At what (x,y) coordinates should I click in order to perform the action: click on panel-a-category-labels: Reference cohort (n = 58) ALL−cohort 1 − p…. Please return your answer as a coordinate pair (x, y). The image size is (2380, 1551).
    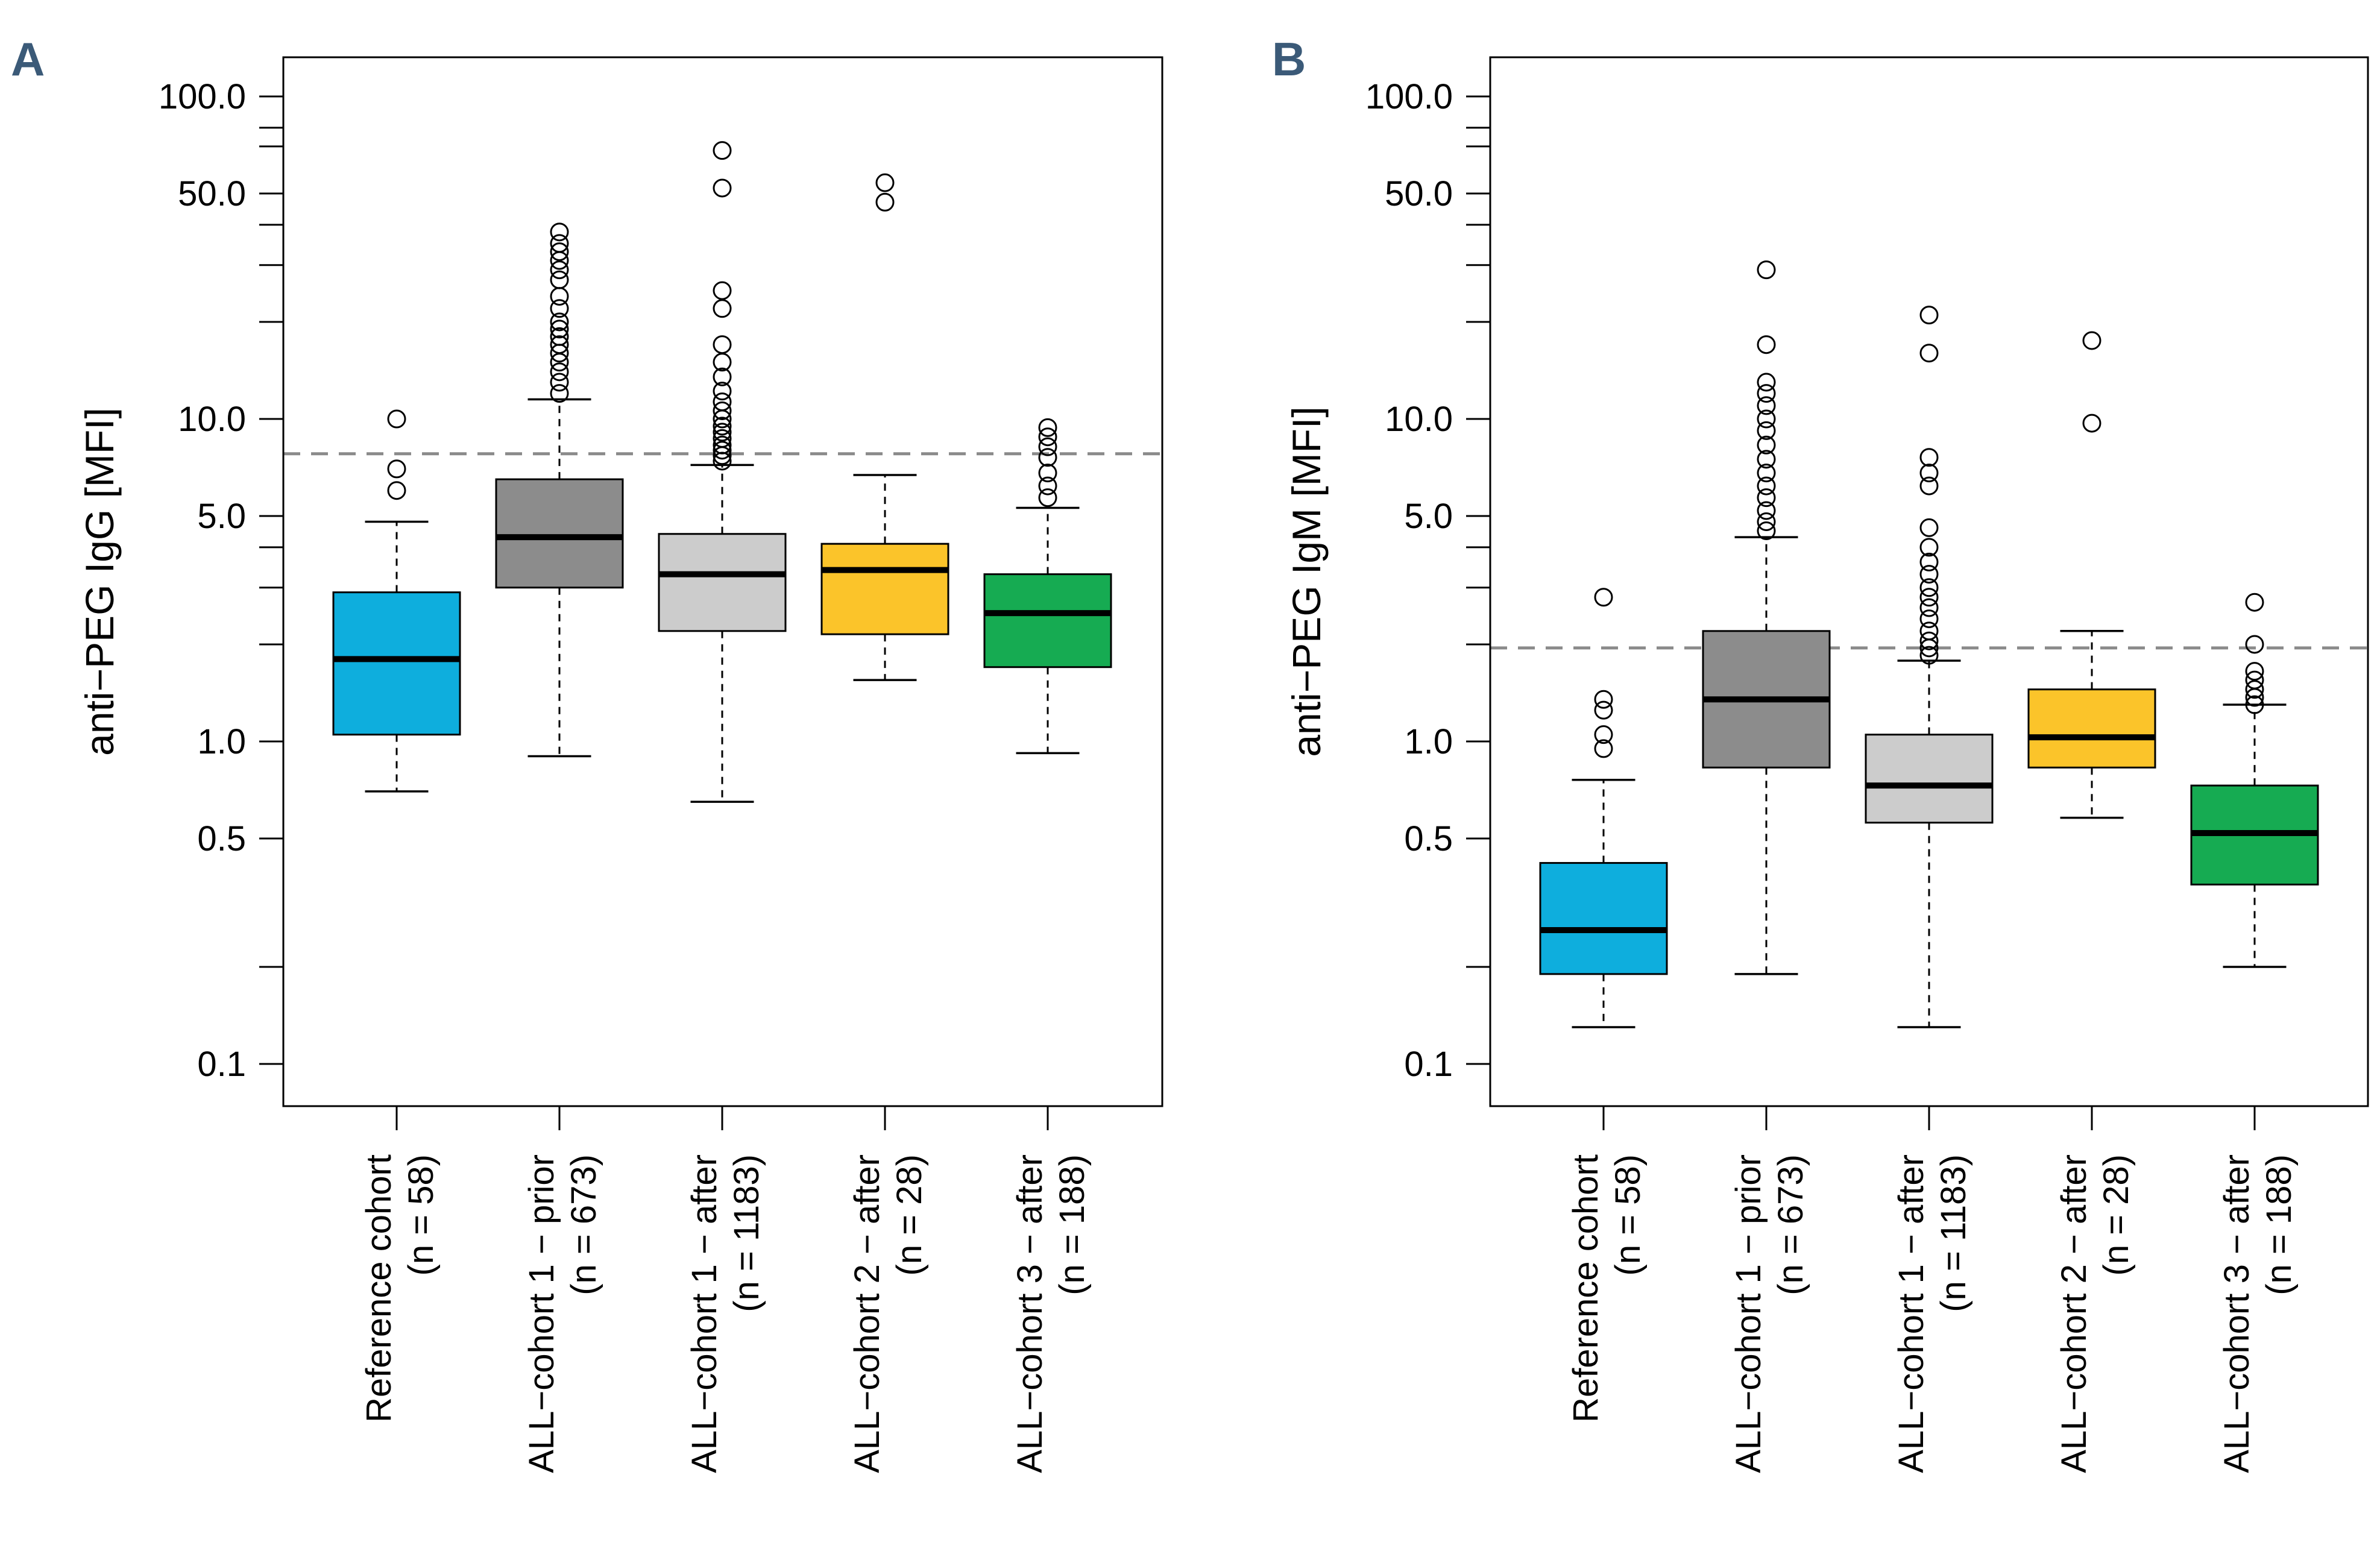
    Looking at the image, I should click on (725, 1289).